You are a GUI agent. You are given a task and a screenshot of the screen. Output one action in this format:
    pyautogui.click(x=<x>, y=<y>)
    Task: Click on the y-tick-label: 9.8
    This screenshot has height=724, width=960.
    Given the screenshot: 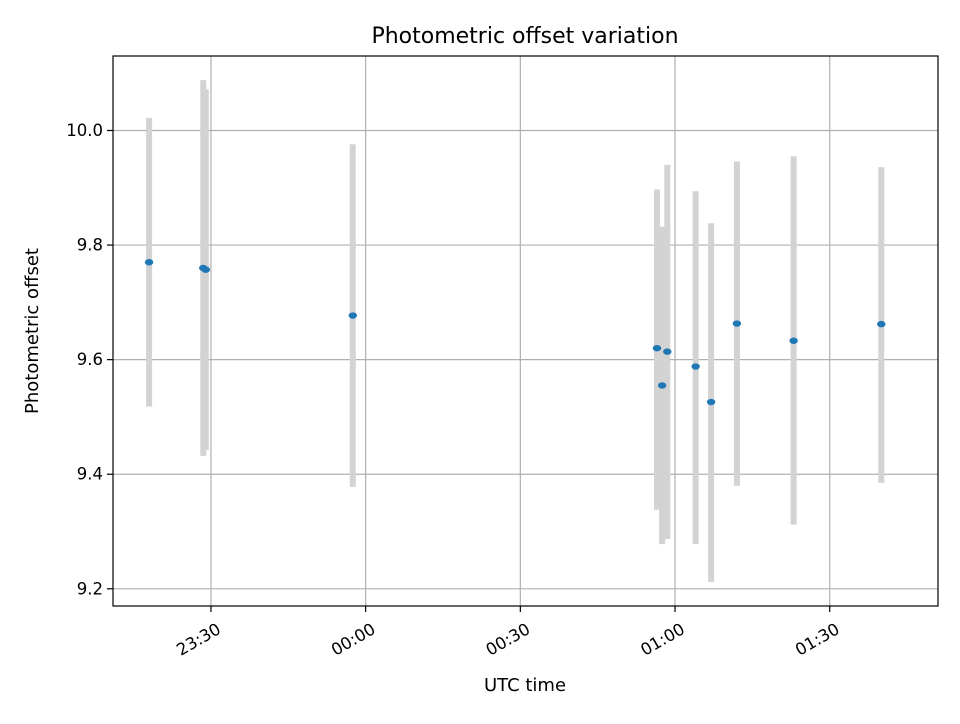 What is the action you would take?
    pyautogui.click(x=90, y=245)
    